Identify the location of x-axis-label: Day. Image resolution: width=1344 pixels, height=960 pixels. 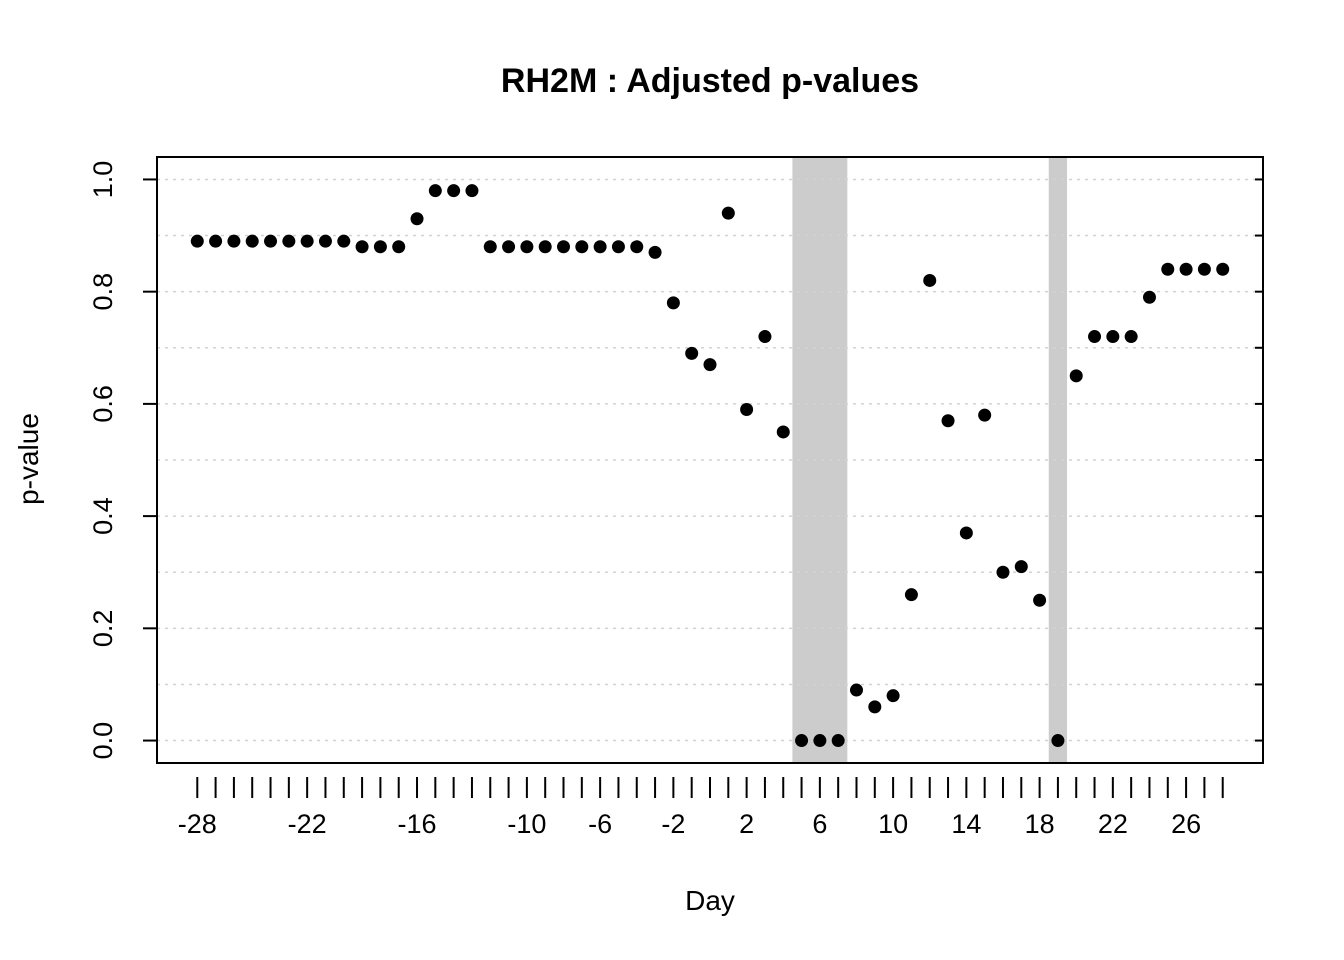
(710, 900).